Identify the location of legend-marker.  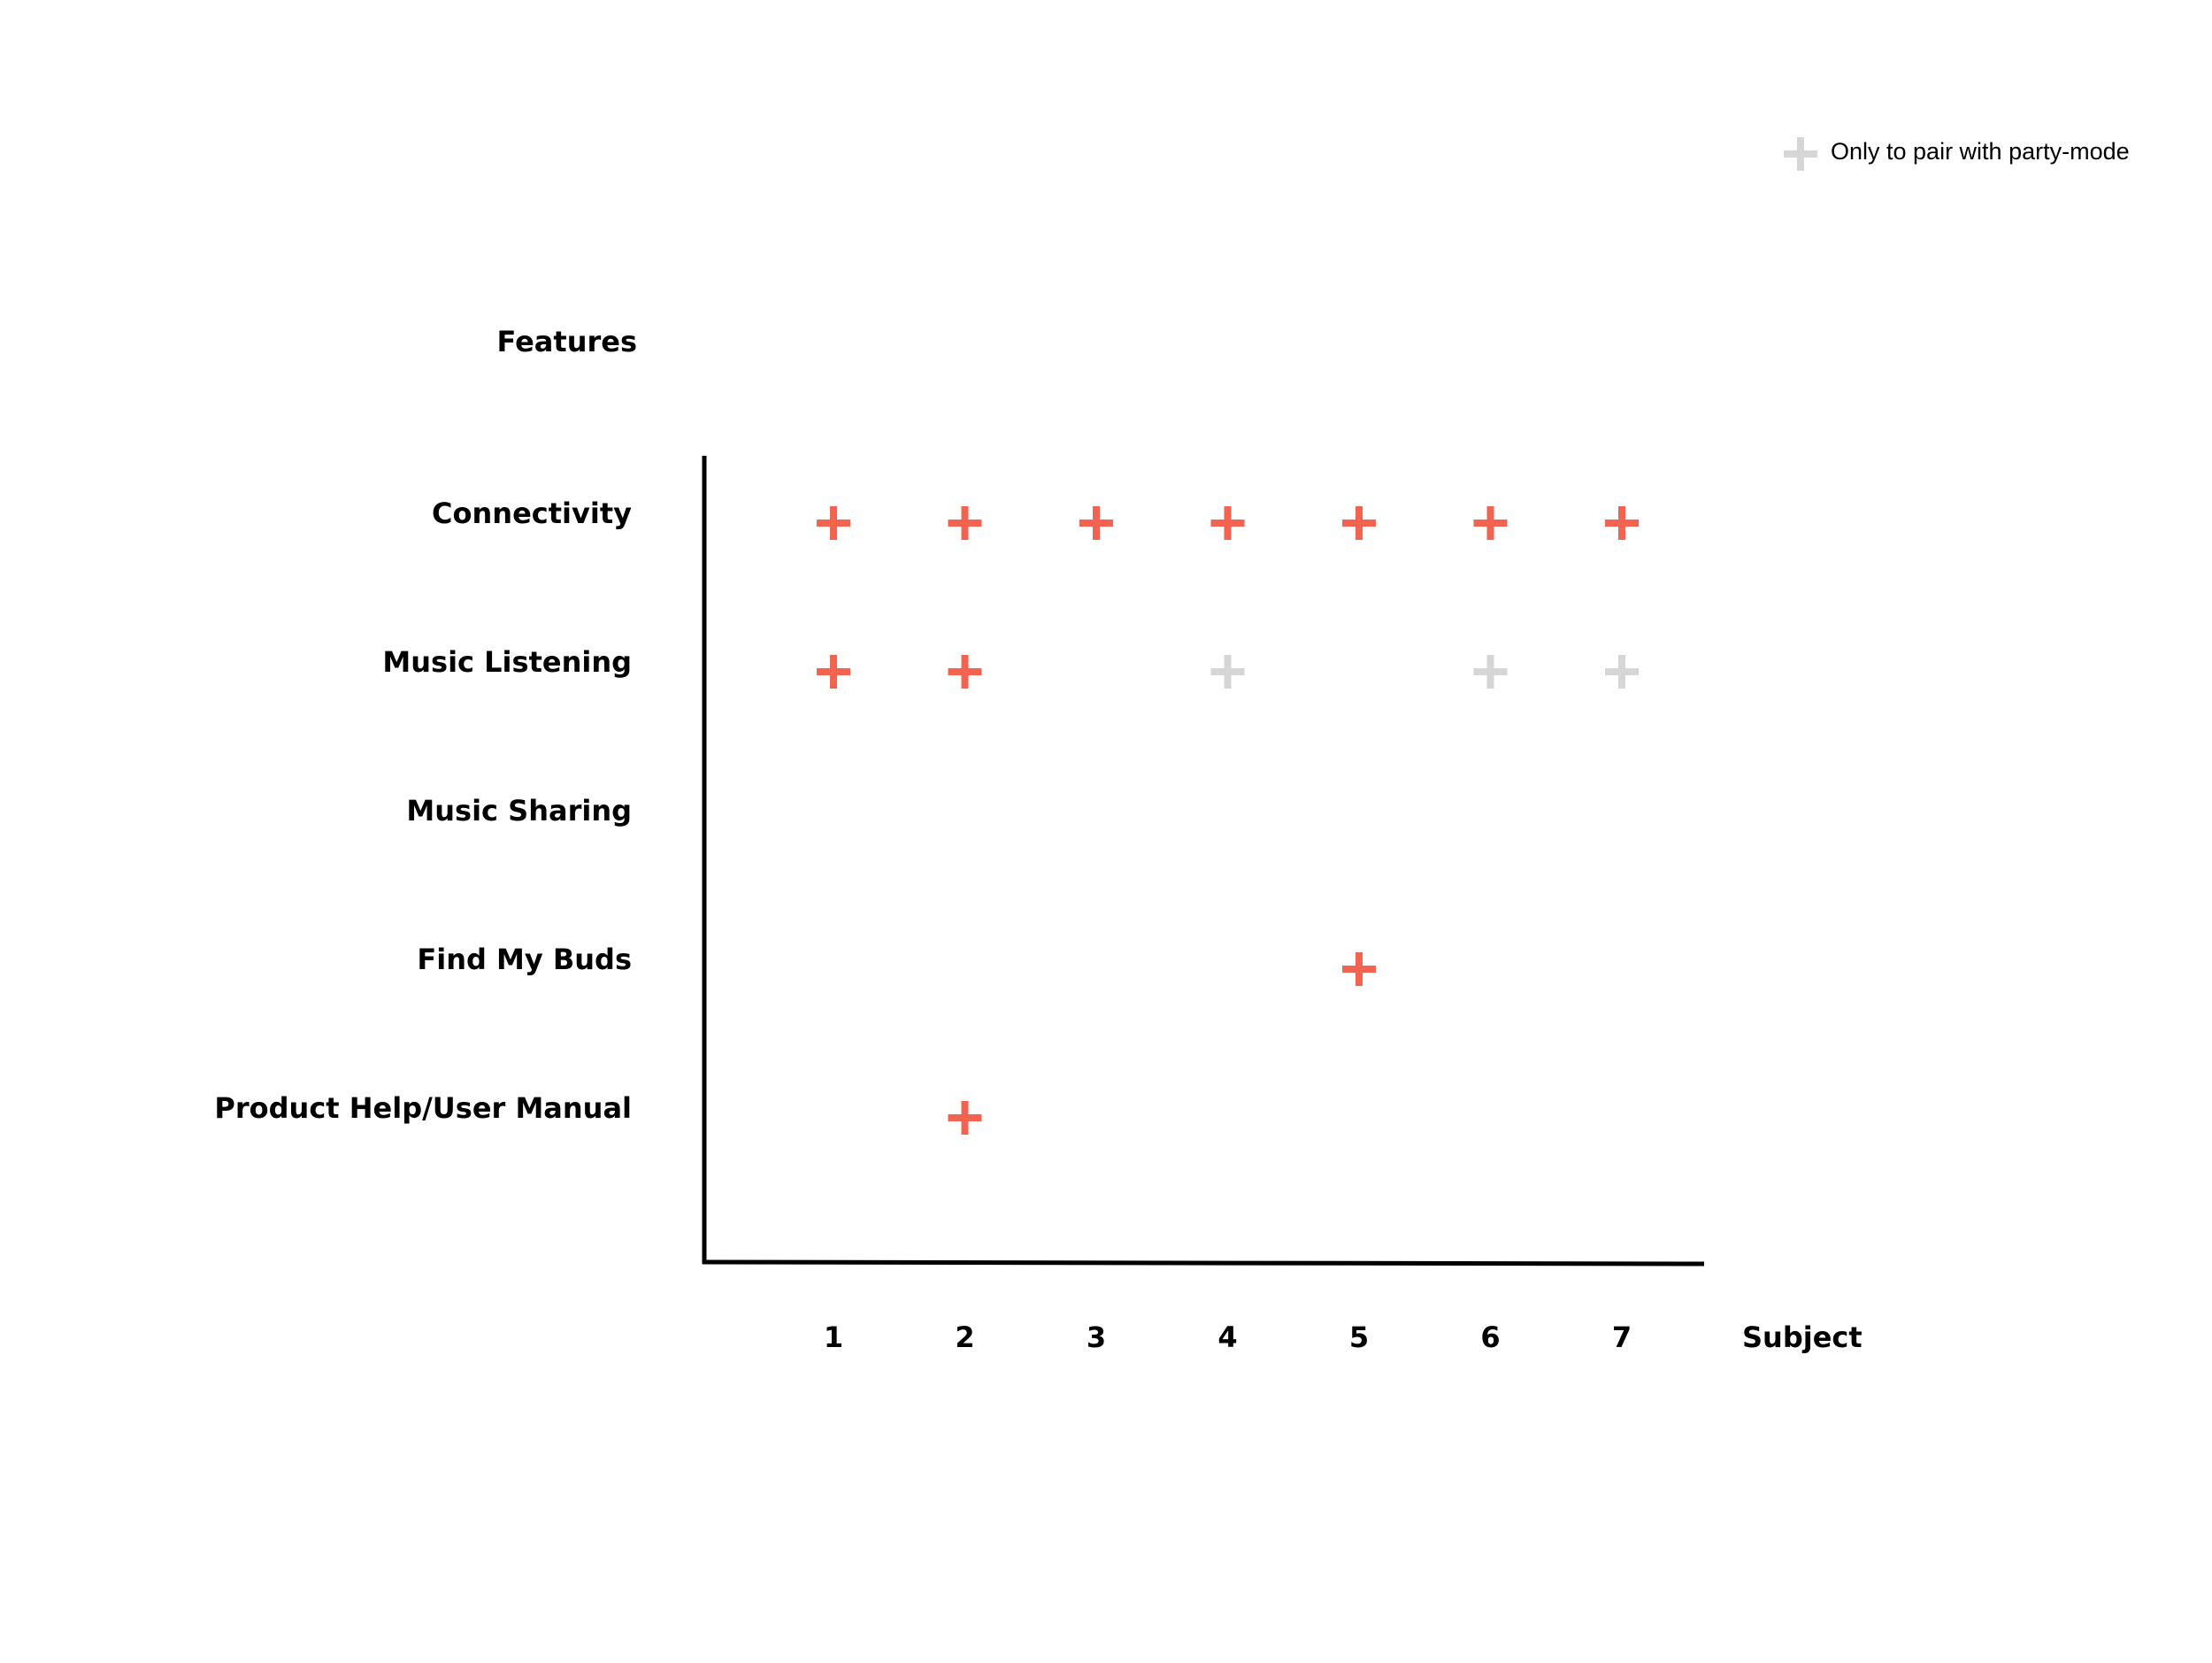
(1801, 154).